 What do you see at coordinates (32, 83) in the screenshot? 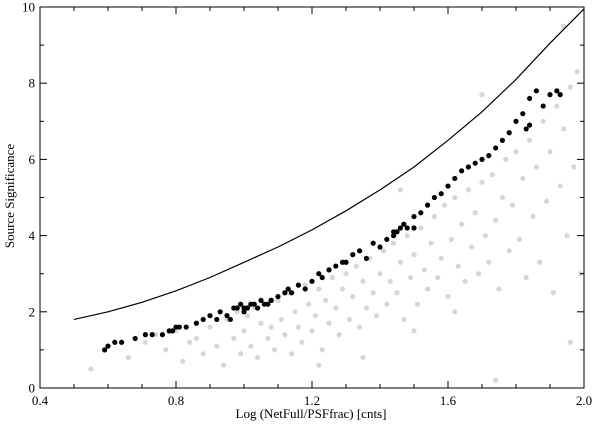
I see `y-tick-label: 8` at bounding box center [32, 83].